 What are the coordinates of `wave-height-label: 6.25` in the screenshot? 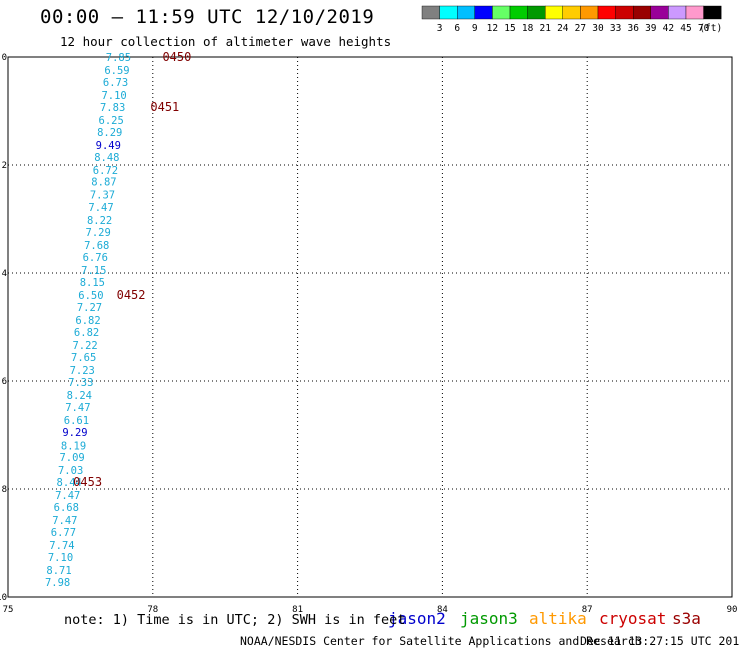 It's located at (111, 121).